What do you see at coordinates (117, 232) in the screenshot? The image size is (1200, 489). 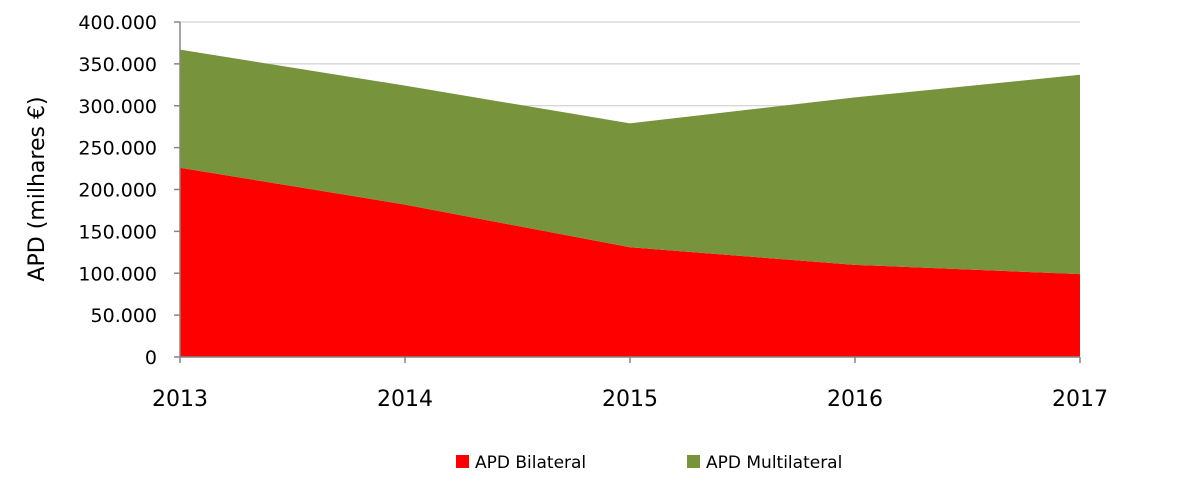 I see `y-tick-label: 150.000` at bounding box center [117, 232].